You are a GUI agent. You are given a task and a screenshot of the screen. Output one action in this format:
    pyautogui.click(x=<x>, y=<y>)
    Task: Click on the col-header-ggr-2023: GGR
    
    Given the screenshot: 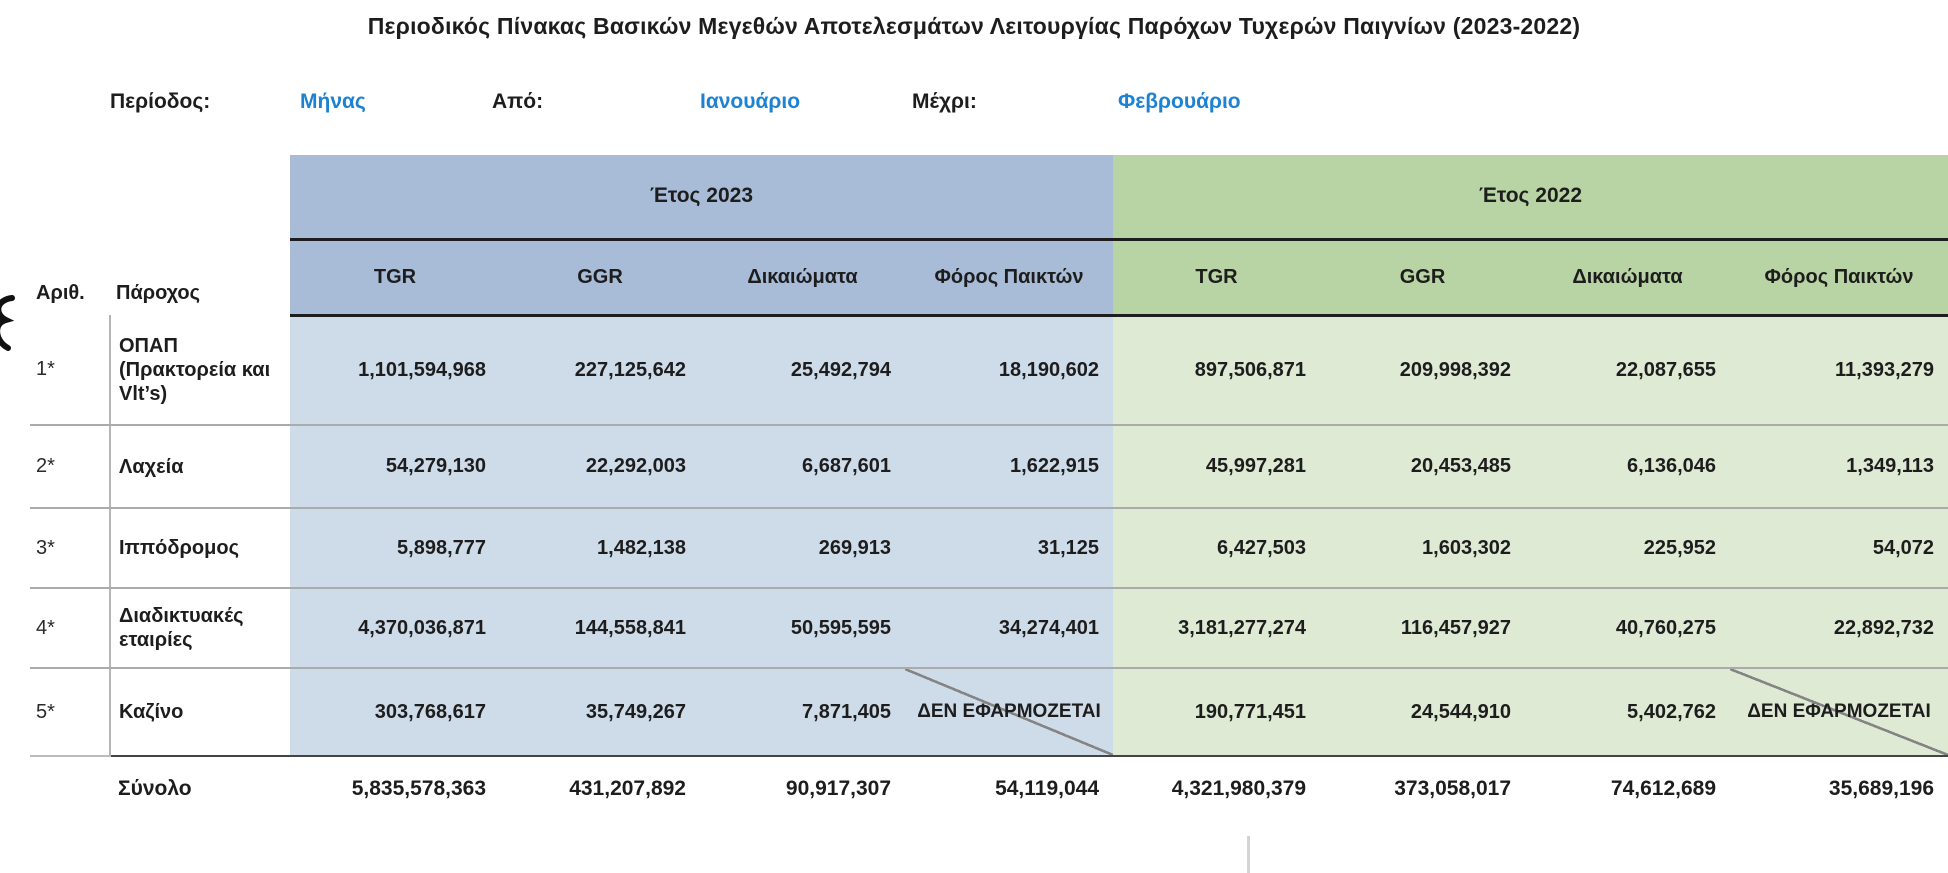 What is the action you would take?
    pyautogui.click(x=600, y=278)
    